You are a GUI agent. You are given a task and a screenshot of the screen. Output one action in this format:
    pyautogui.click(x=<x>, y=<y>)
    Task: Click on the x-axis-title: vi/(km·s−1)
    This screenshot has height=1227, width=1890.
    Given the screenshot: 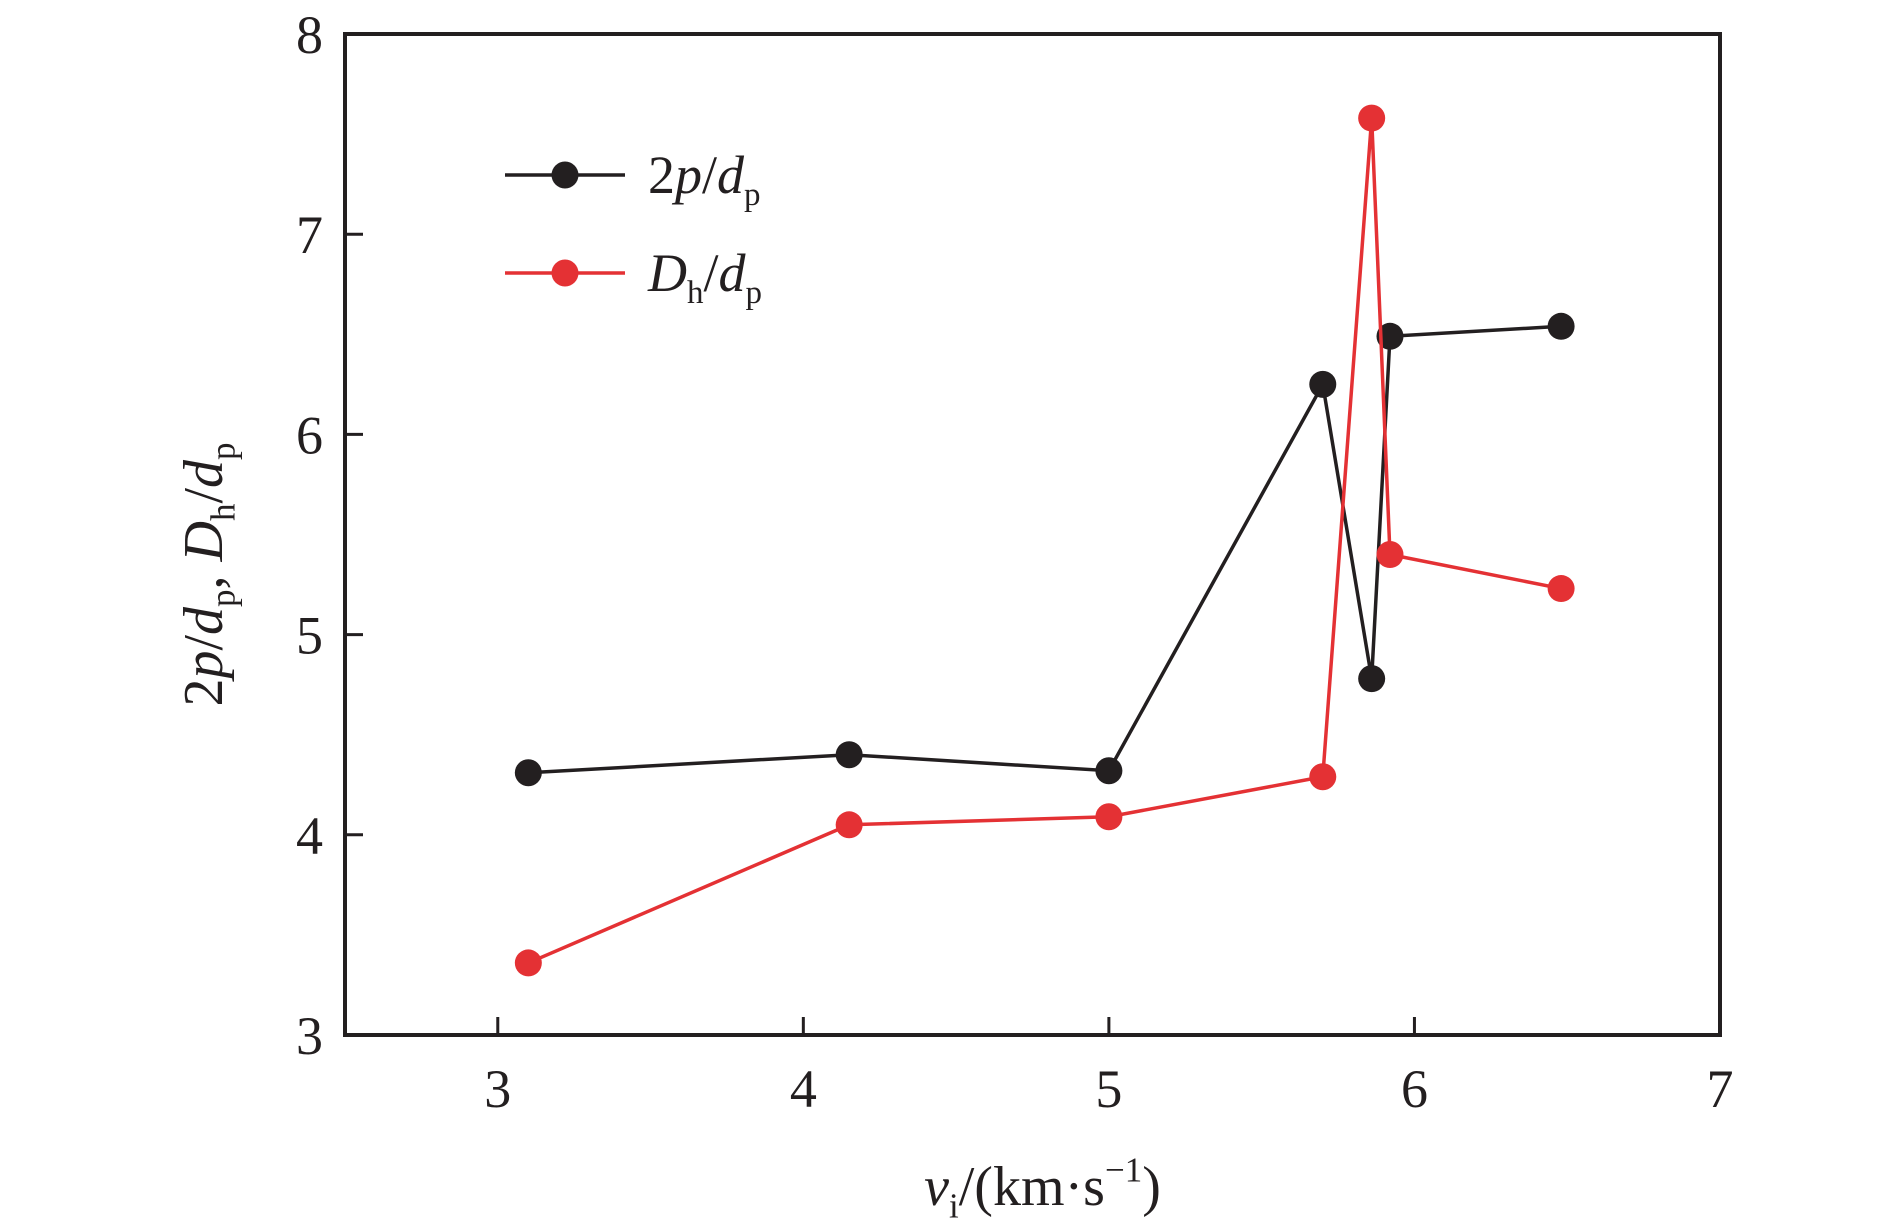 What is the action you would take?
    pyautogui.click(x=1042, y=1187)
    